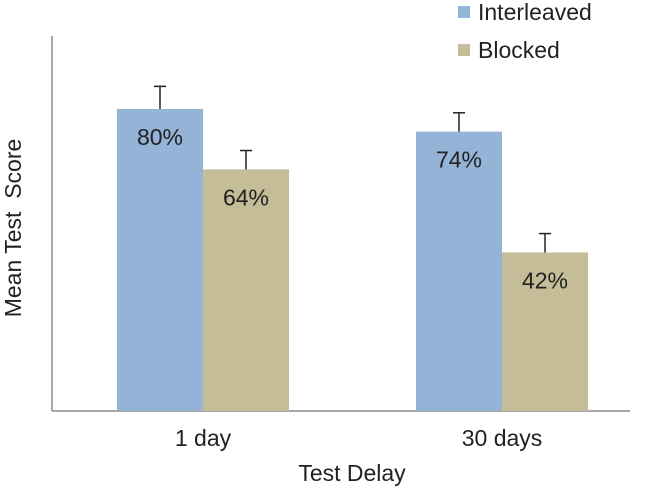 Image resolution: width=650 pixels, height=495 pixels. What do you see at coordinates (464, 12) in the screenshot?
I see `legend-swatch-interleaved` at bounding box center [464, 12].